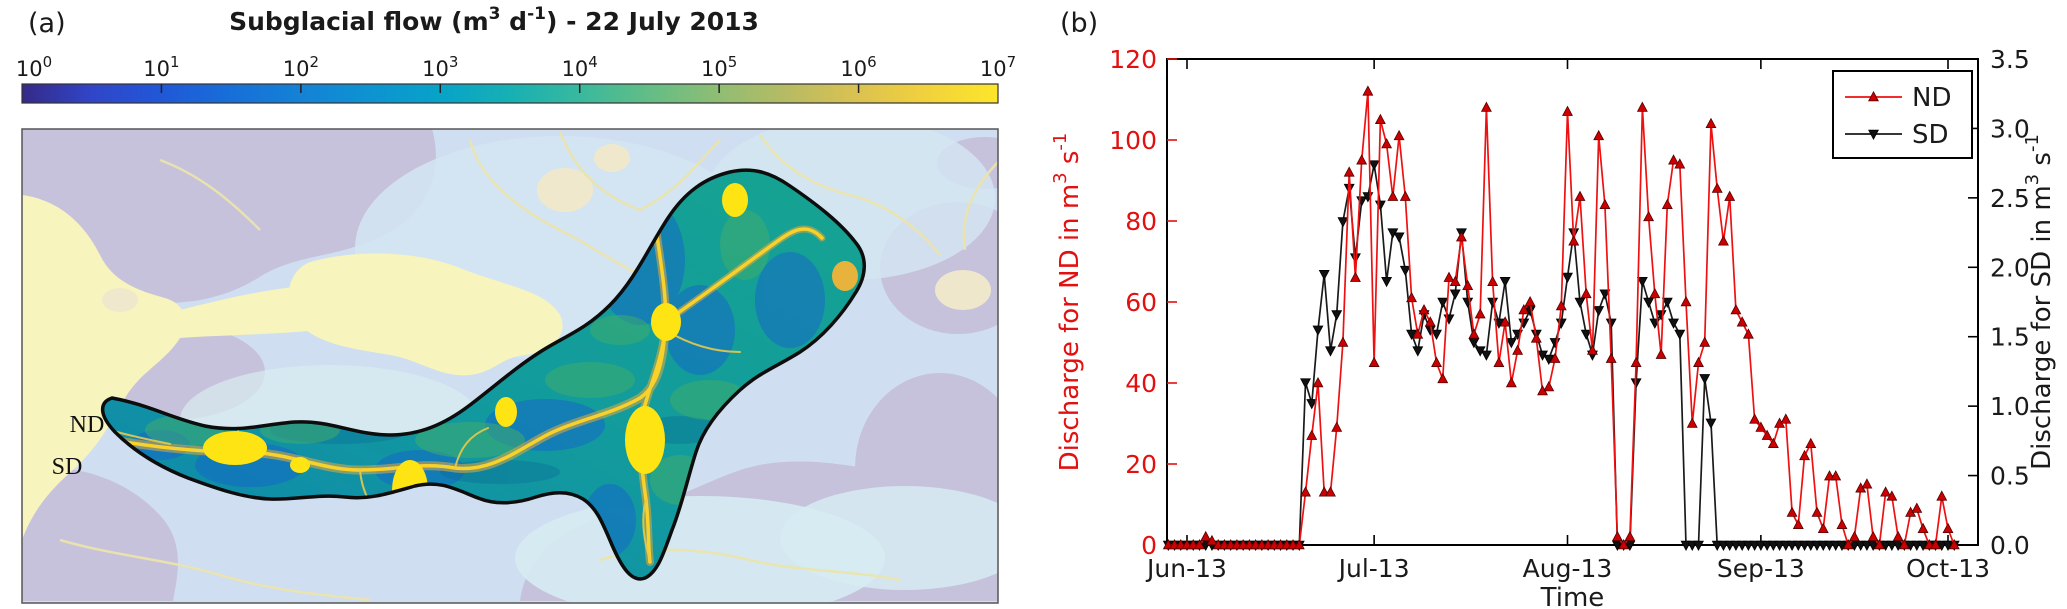  What do you see at coordinates (161, 67) in the screenshot?
I see `colorbar-tick-label: 10¹` at bounding box center [161, 67].